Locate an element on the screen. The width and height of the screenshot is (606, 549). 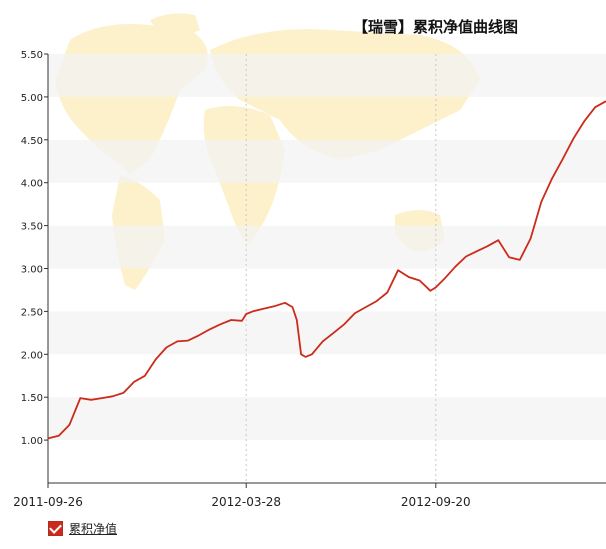
y-tick-label: 2.00 is located at coordinates (32, 355).